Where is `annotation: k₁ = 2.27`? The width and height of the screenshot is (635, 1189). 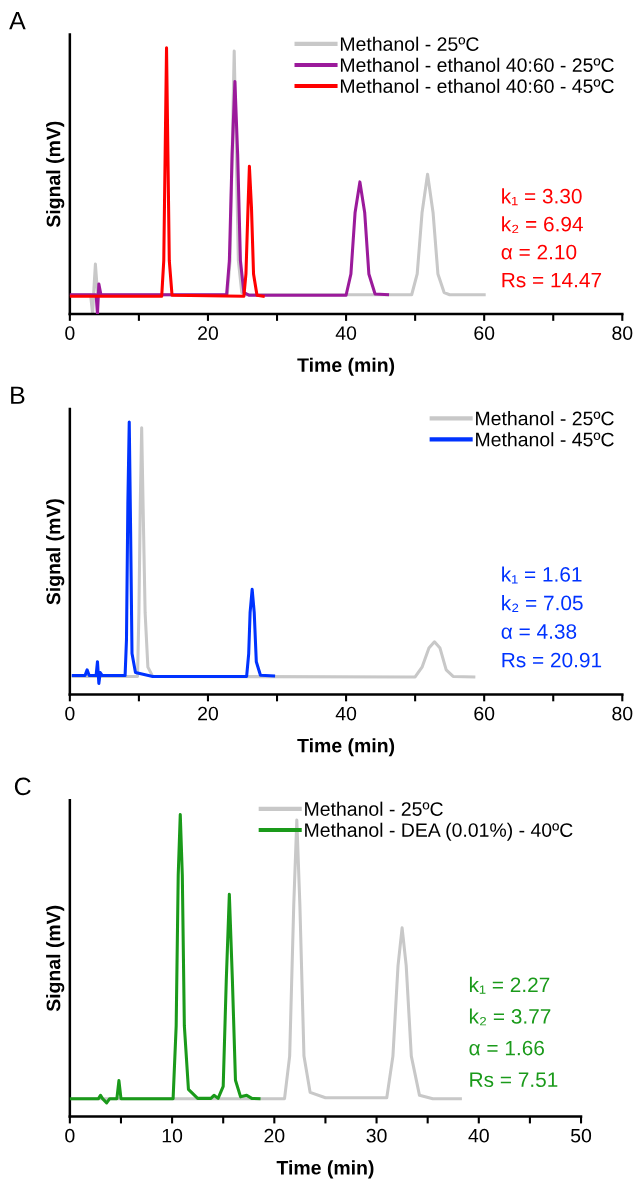 annotation: k₁ = 2.27 is located at coordinates (509, 985).